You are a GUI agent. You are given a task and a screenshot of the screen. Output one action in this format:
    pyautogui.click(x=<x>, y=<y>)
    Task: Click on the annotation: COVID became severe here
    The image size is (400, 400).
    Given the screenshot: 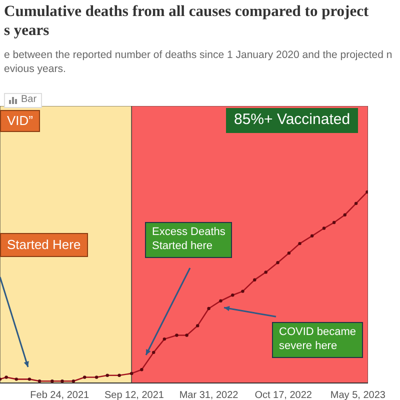 What is the action you would take?
    pyautogui.click(x=317, y=339)
    